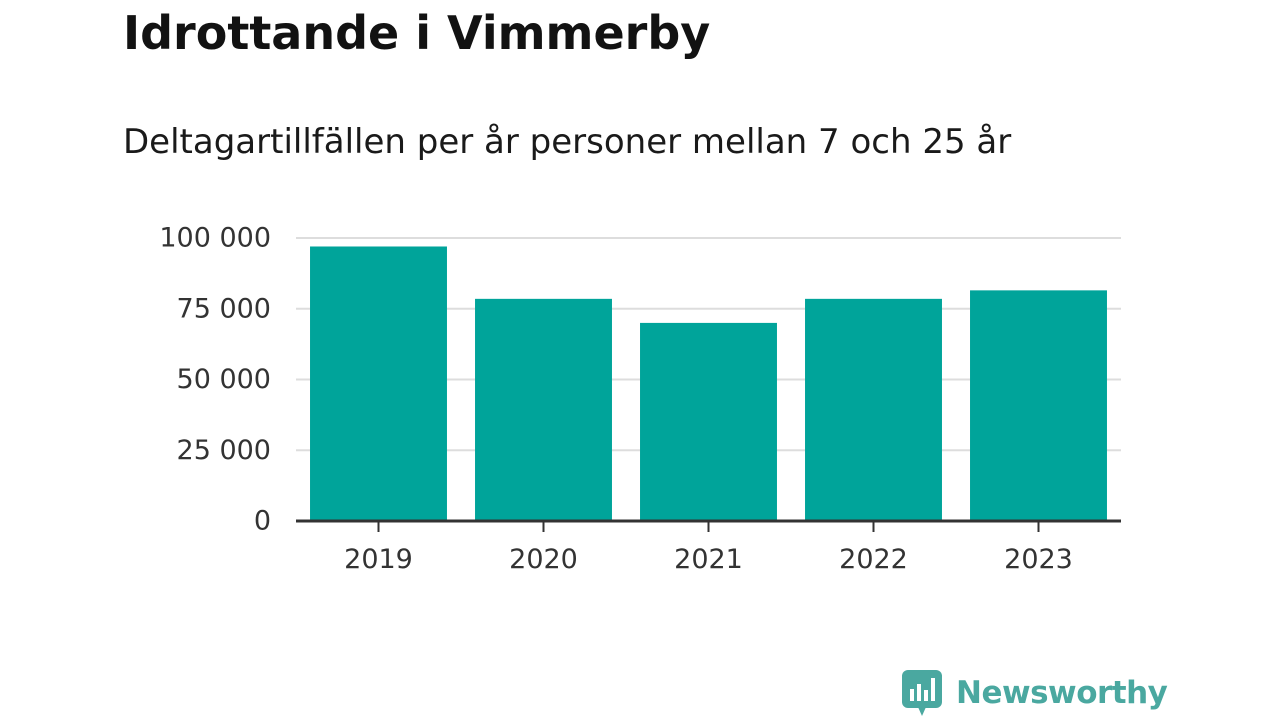 This screenshot has width=1280, height=720. I want to click on bar-2021, so click(708, 421).